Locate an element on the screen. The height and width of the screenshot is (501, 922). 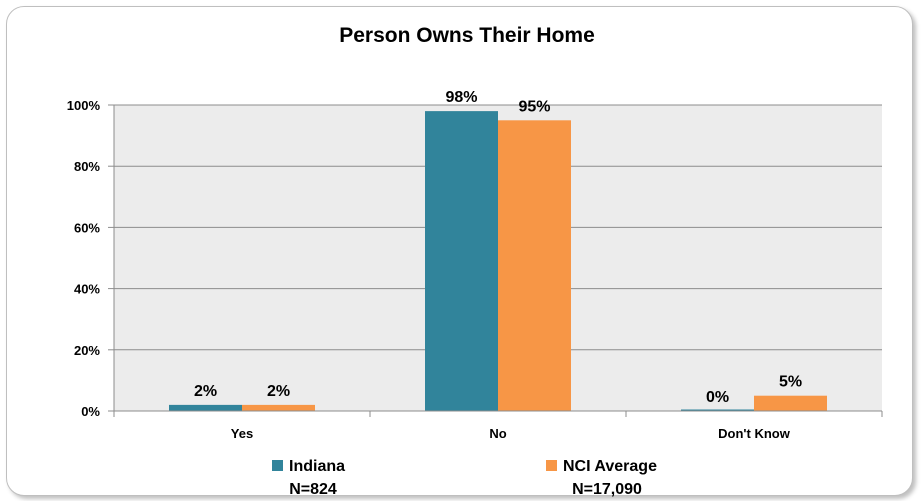
legend-series-name: NCI Average is located at coordinates (610, 466).